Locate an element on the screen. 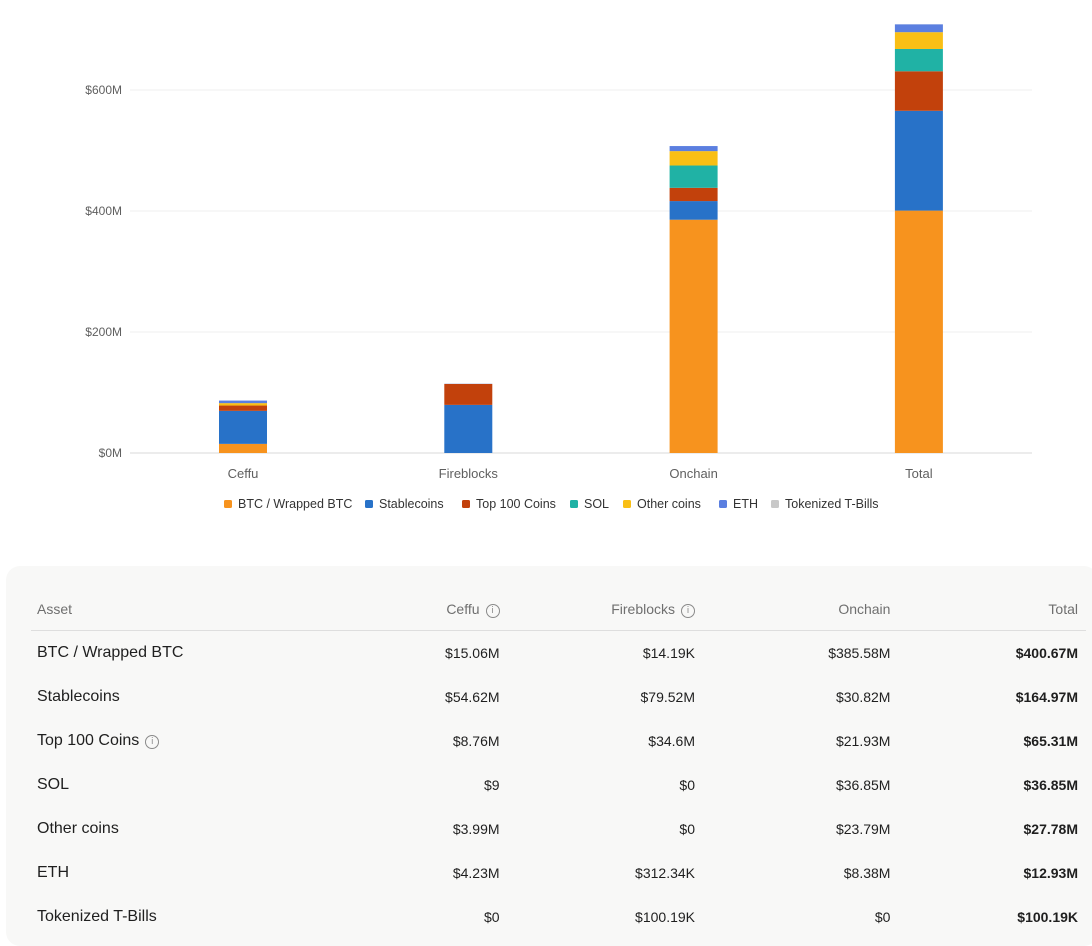 The height and width of the screenshot is (946, 1092). cell-total: $100.19K is located at coordinates (988, 917).